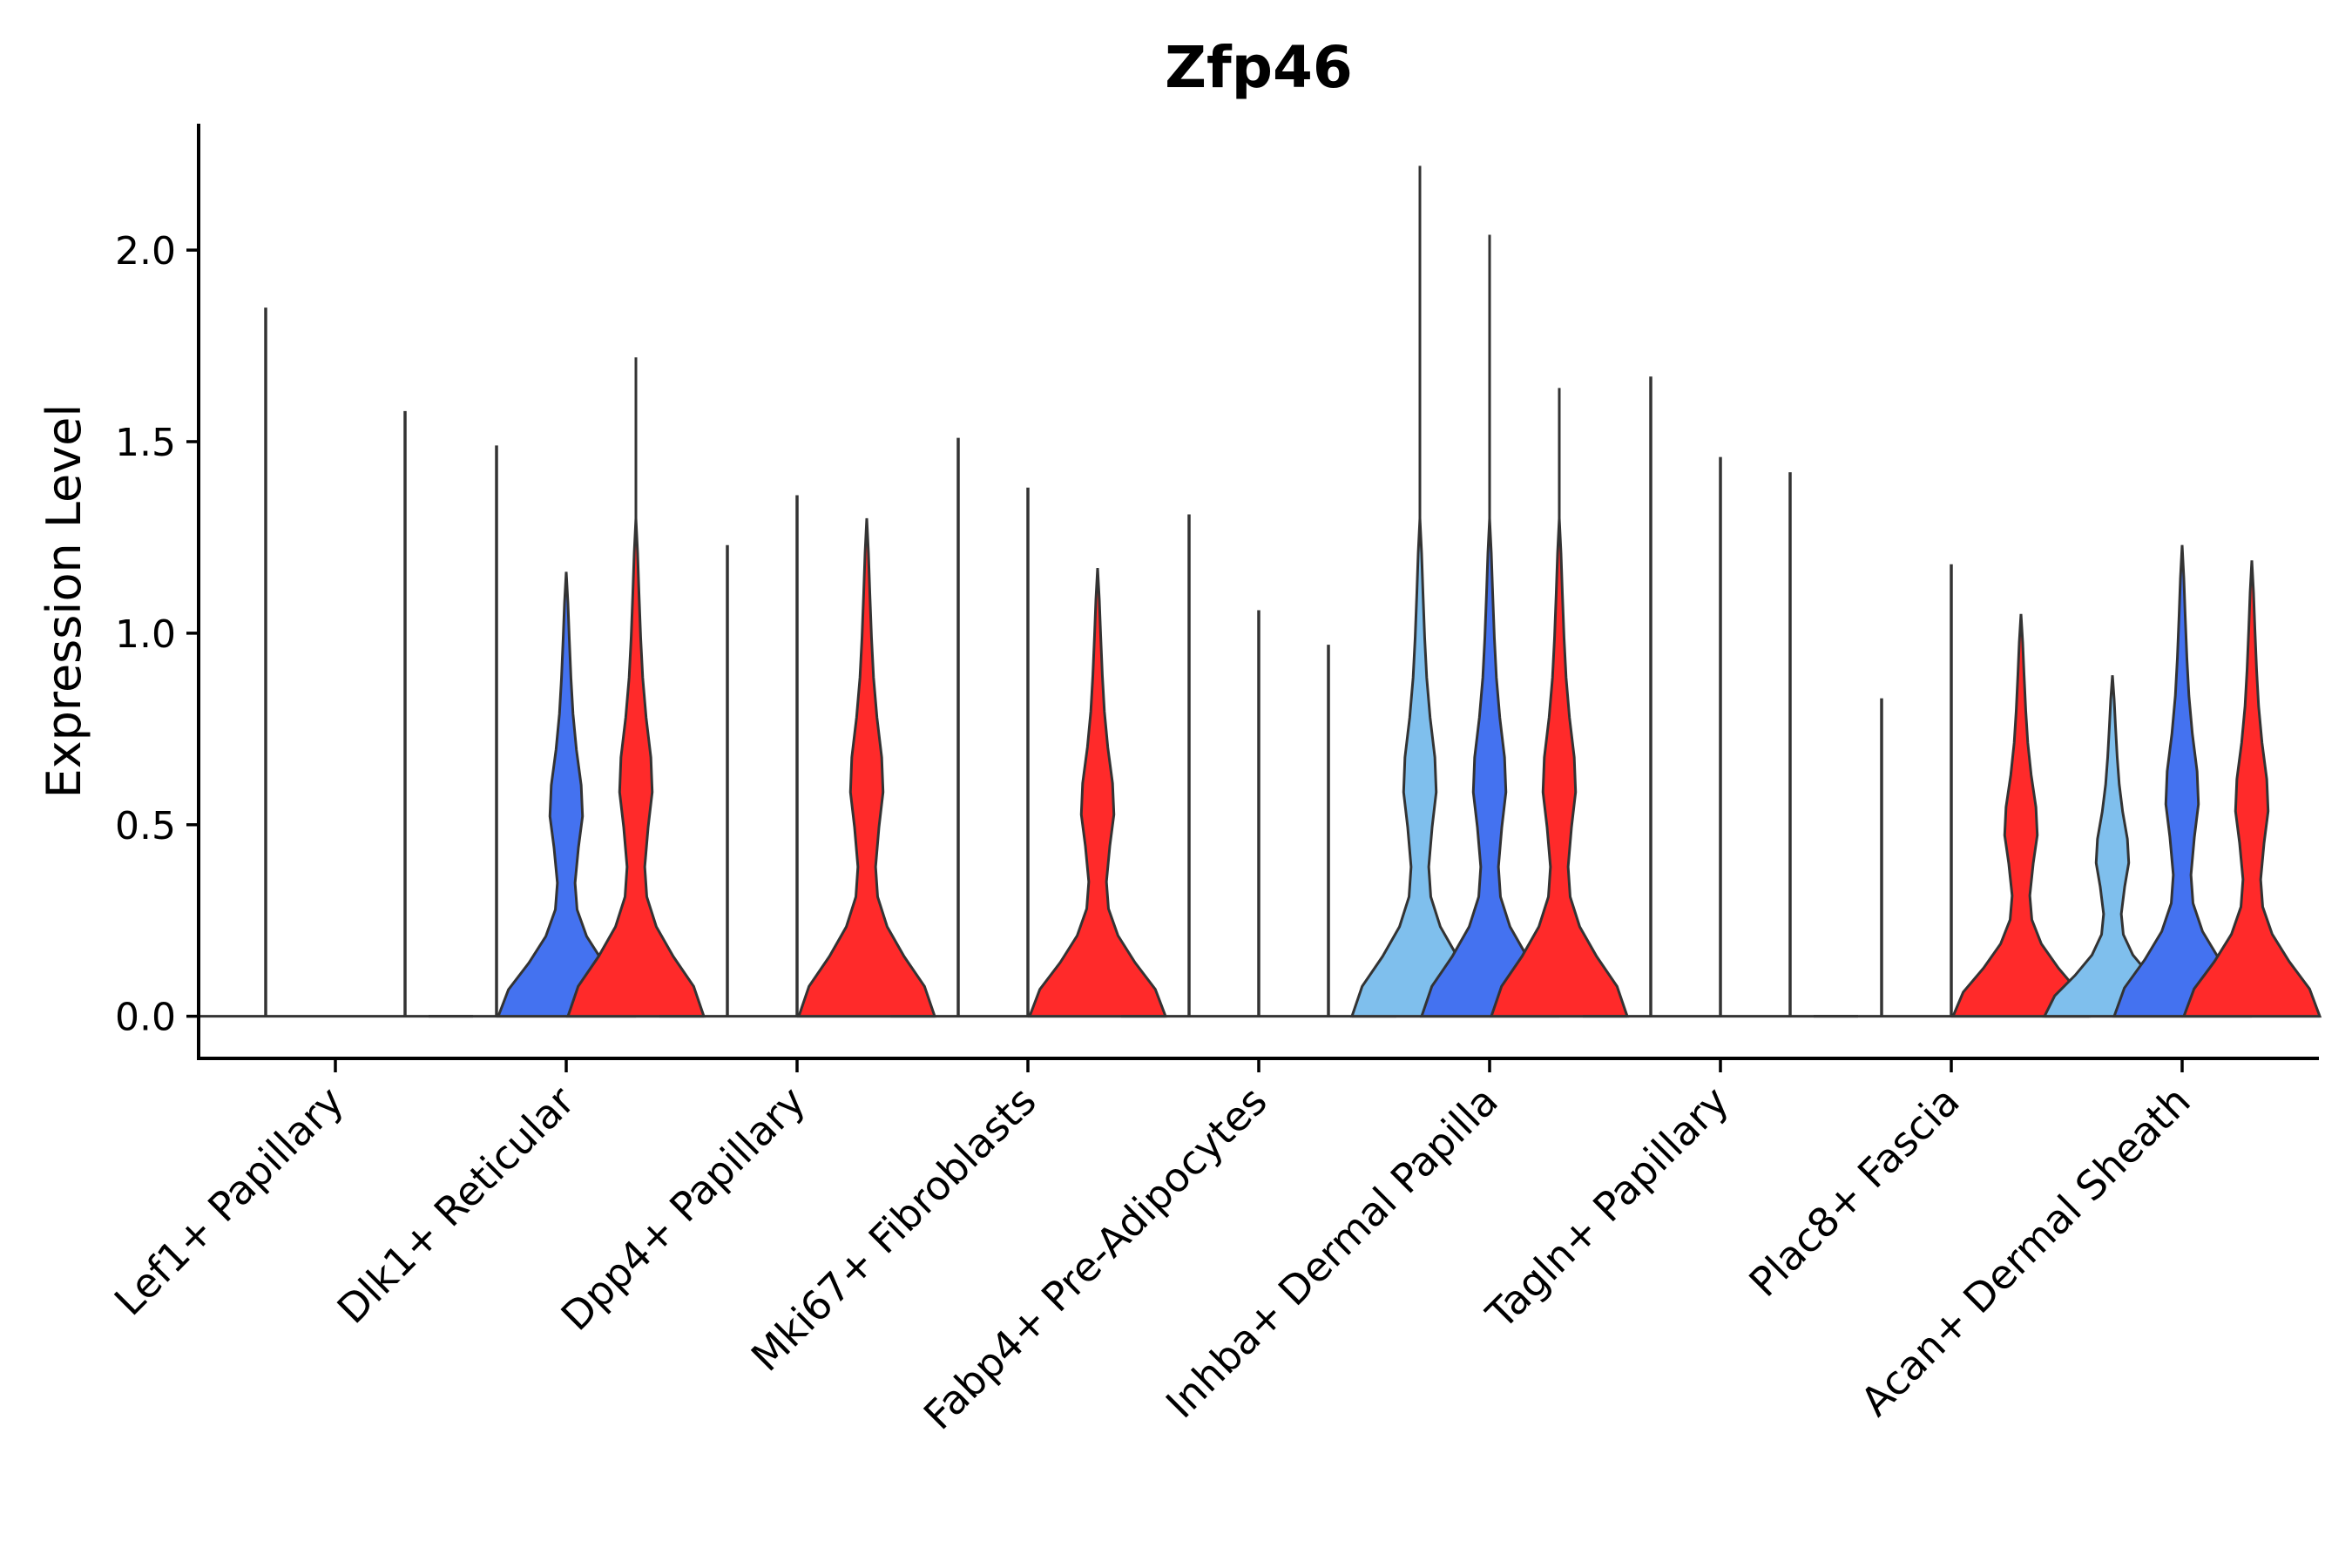 This screenshot has height=1568, width=2352. What do you see at coordinates (456, 1205) in the screenshot?
I see `x-tick-label: Dlk1+ Reticular` at bounding box center [456, 1205].